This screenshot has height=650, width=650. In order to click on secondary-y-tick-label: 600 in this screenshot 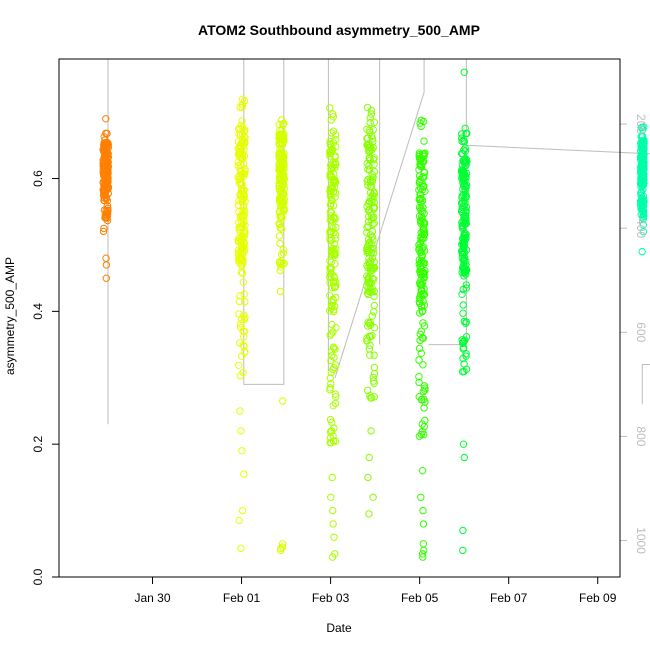, I will do `click(641, 332)`.